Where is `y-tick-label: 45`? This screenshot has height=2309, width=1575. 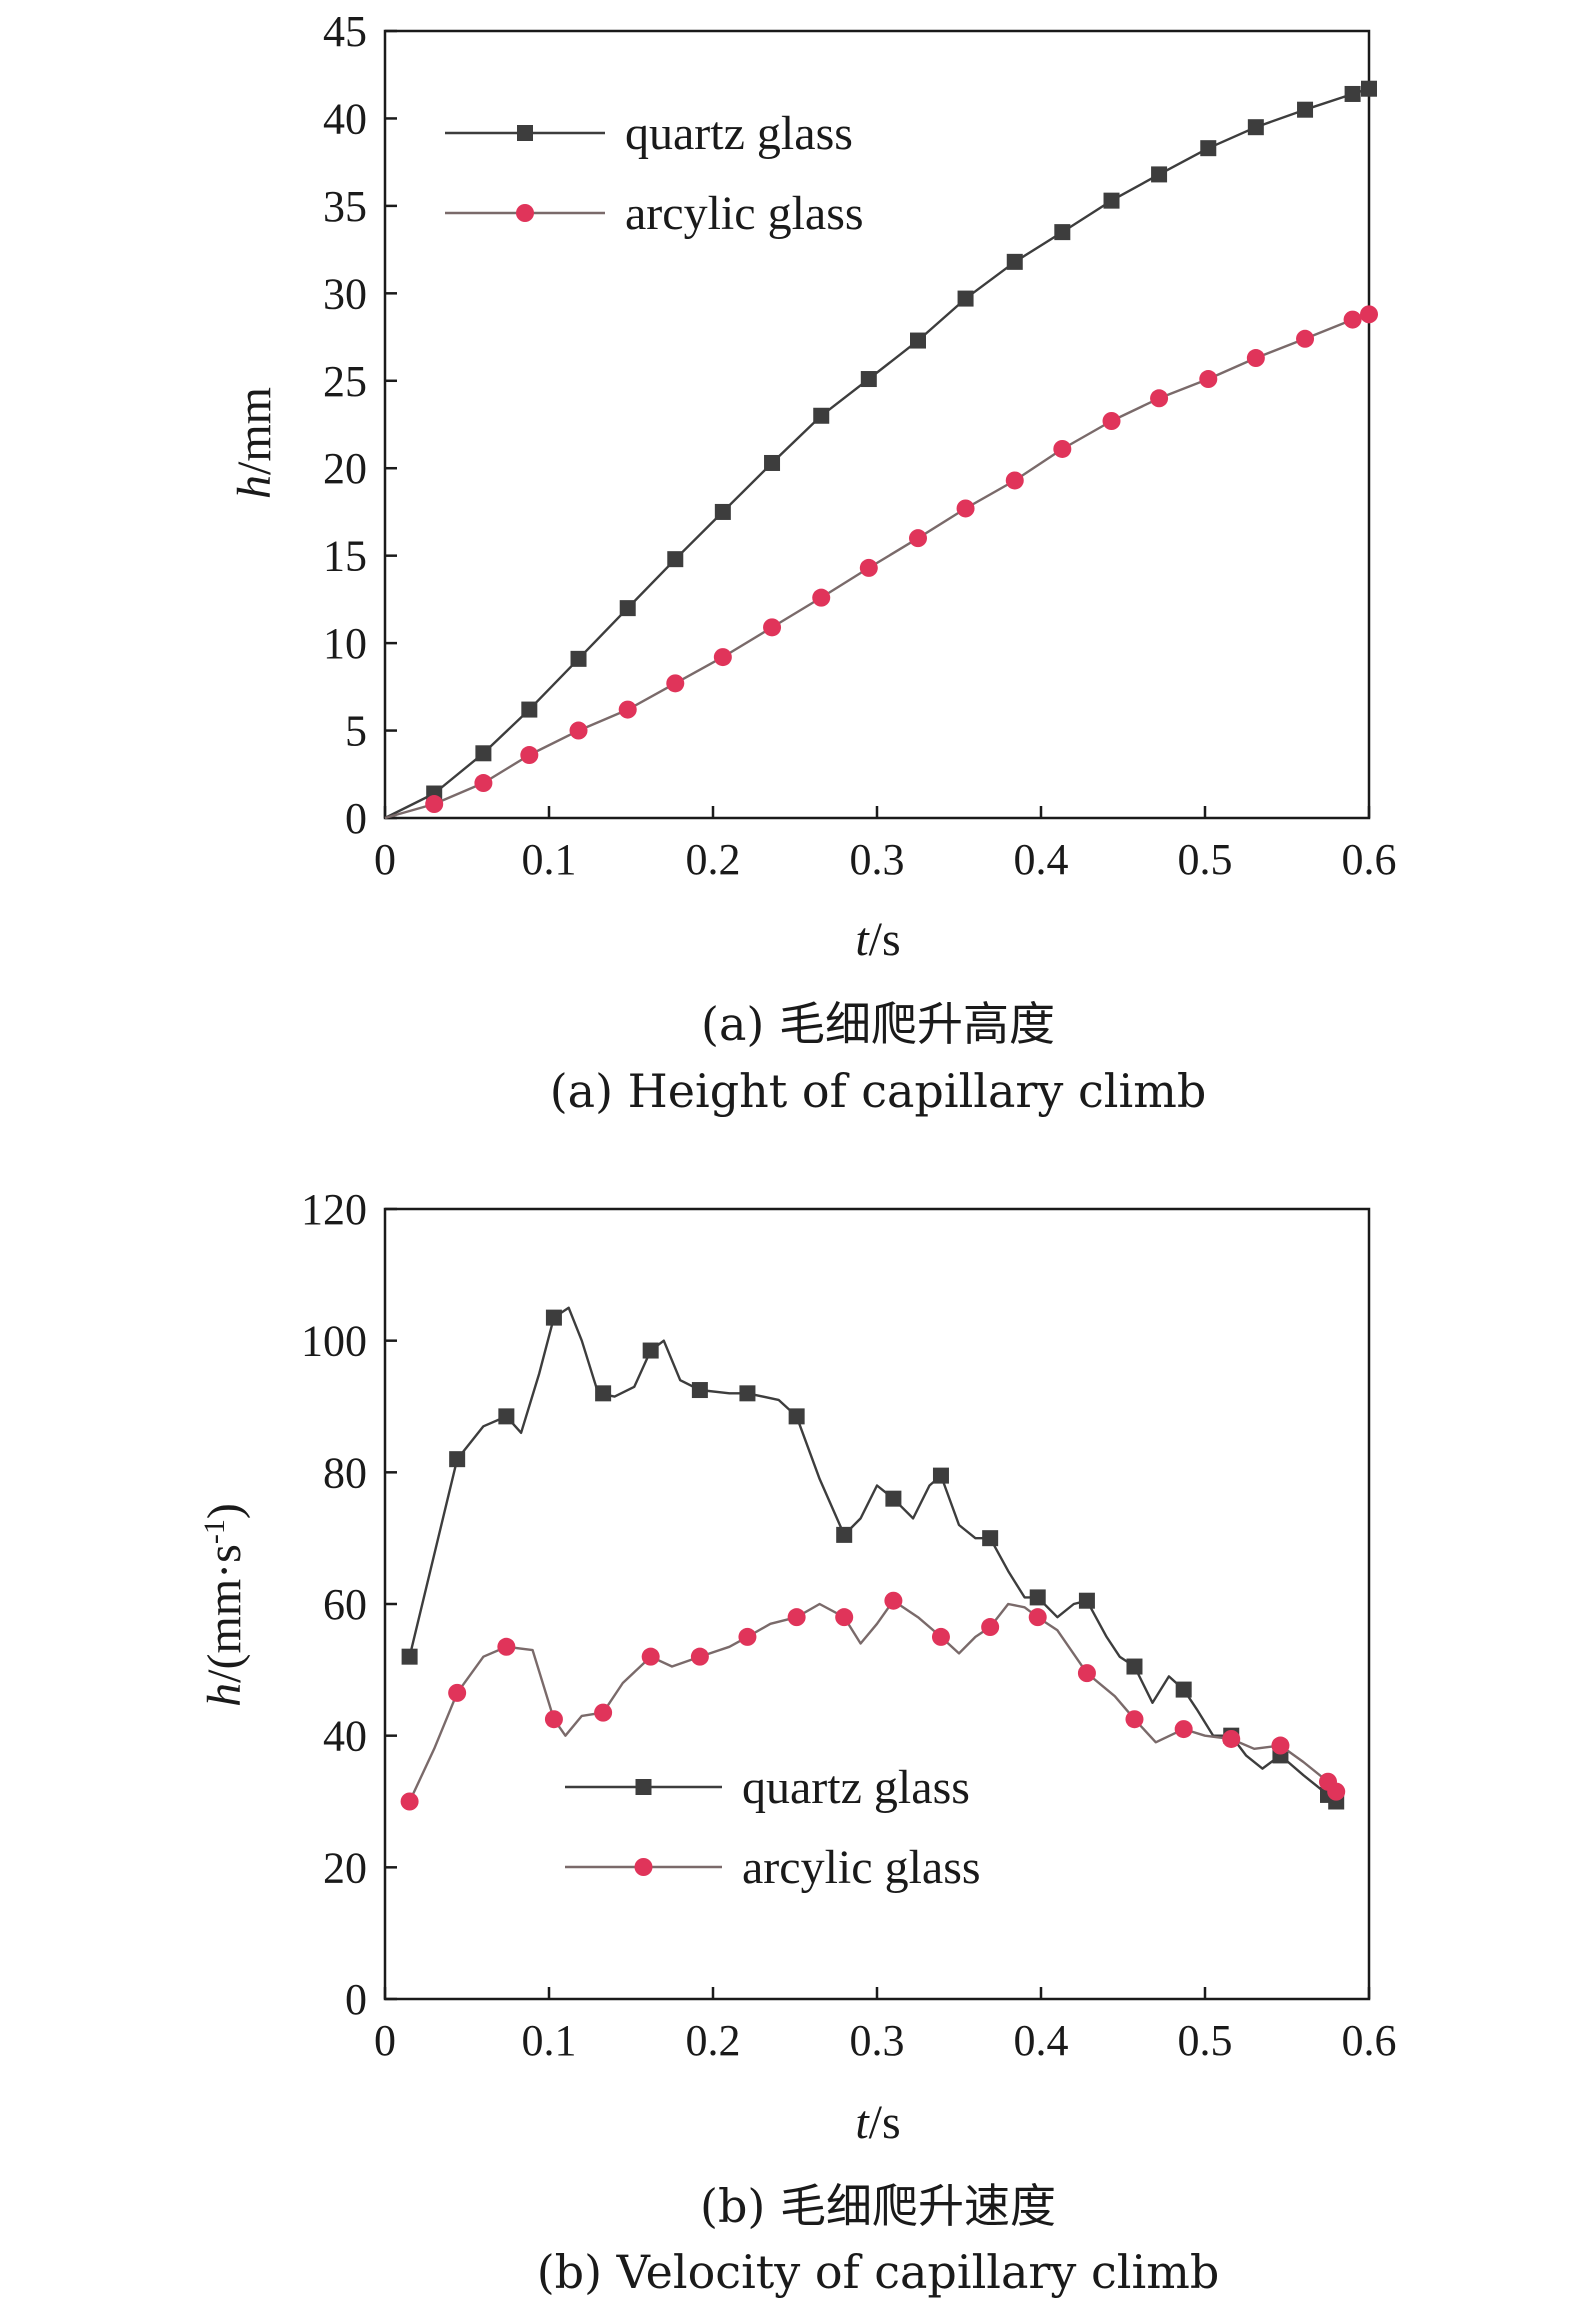 y-tick-label: 45 is located at coordinates (345, 31).